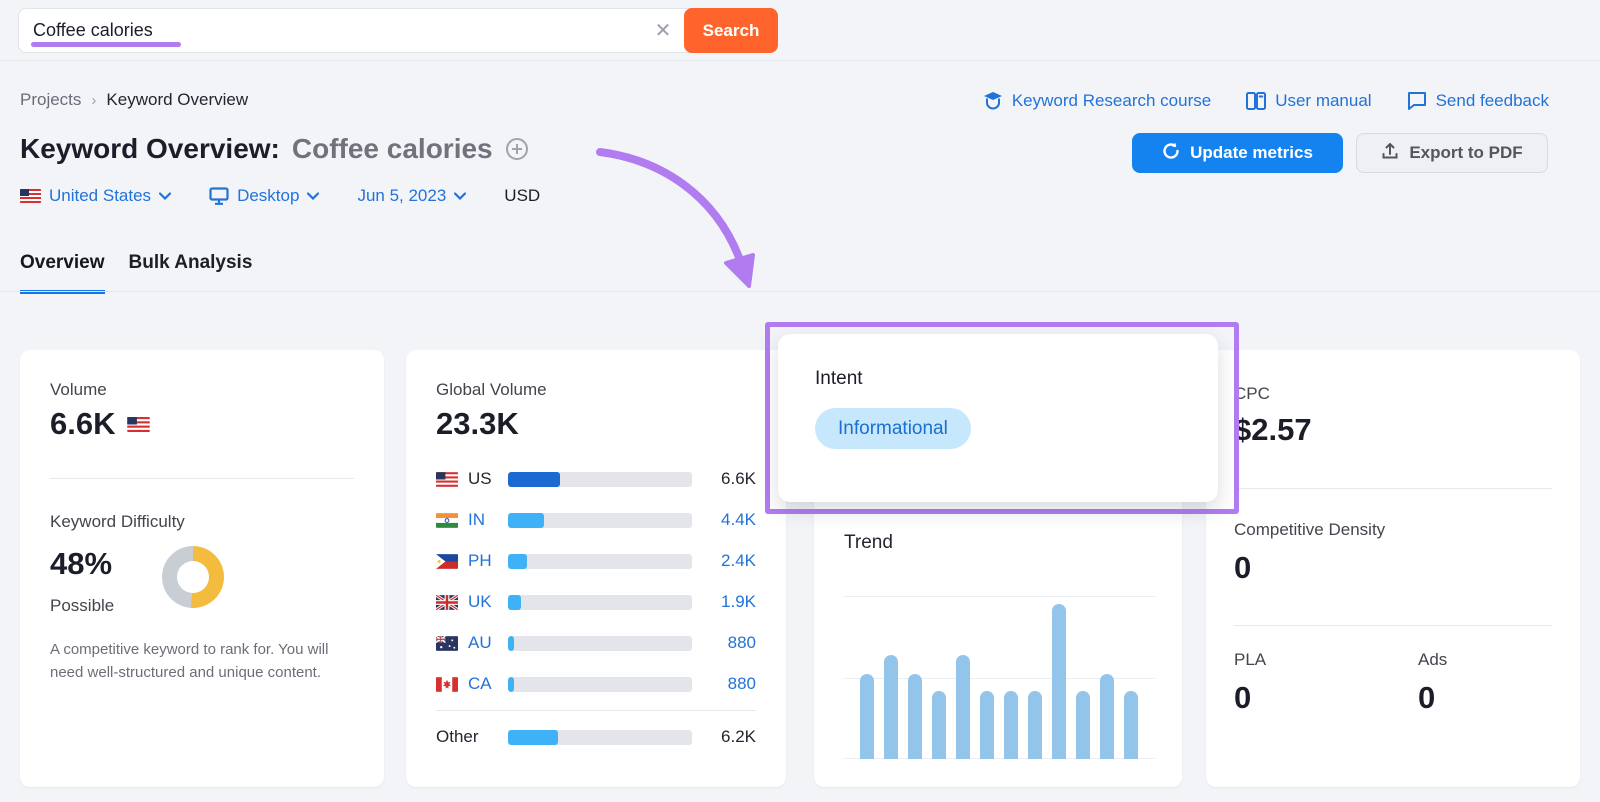 This screenshot has width=1600, height=802. I want to click on country-selector: United States, so click(96, 196).